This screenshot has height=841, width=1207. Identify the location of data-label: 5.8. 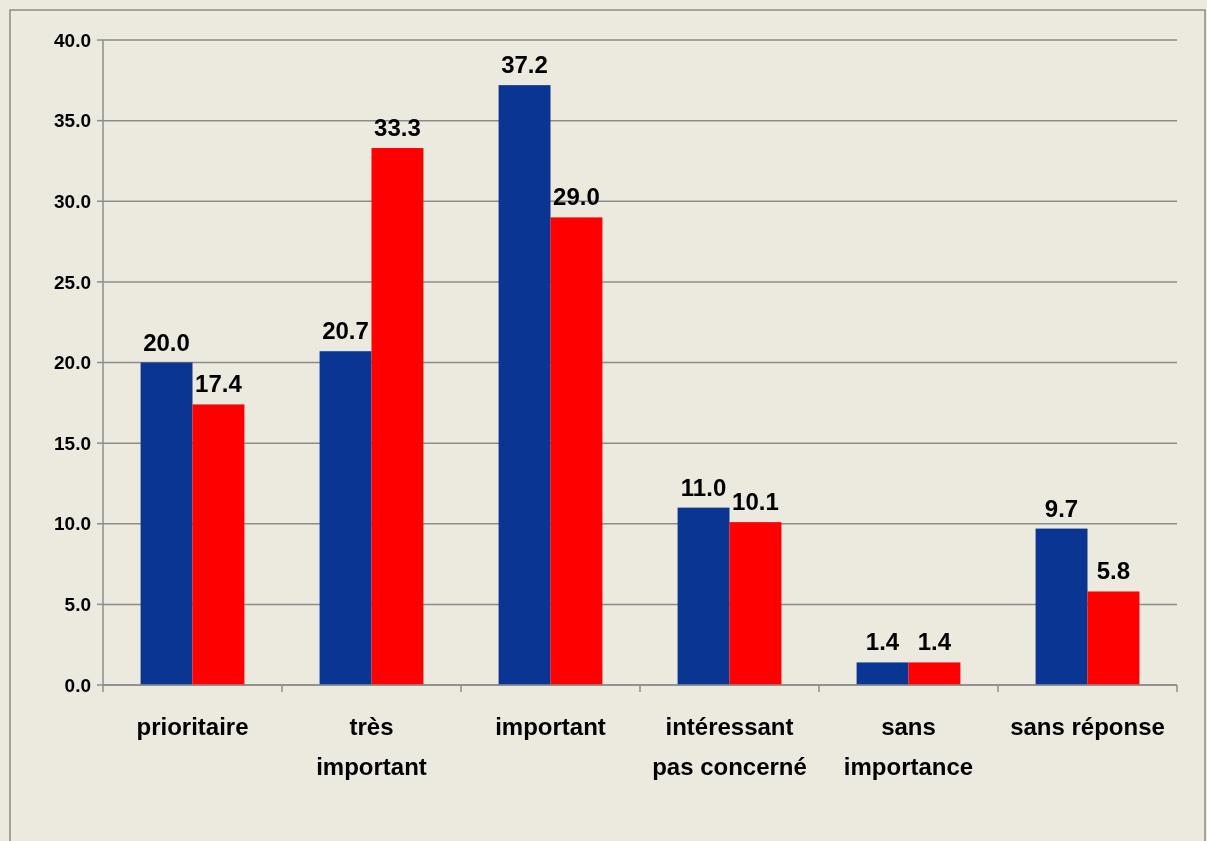
(1113, 571).